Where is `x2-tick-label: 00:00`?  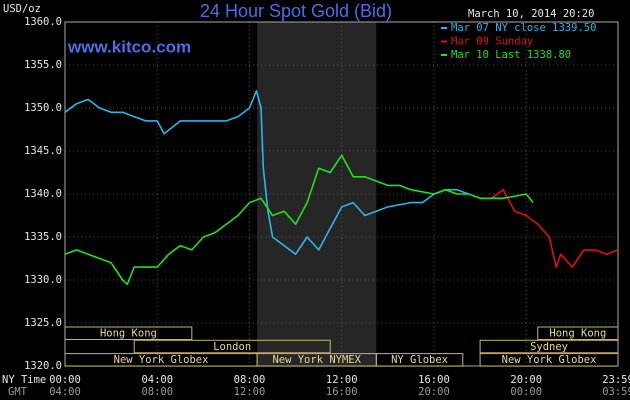
x2-tick-label: 00:00 is located at coordinates (526, 392).